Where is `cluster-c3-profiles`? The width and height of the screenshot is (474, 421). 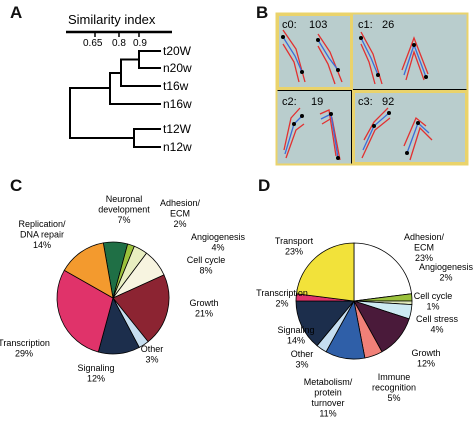 cluster-c3-profiles is located at coordinates (397, 134).